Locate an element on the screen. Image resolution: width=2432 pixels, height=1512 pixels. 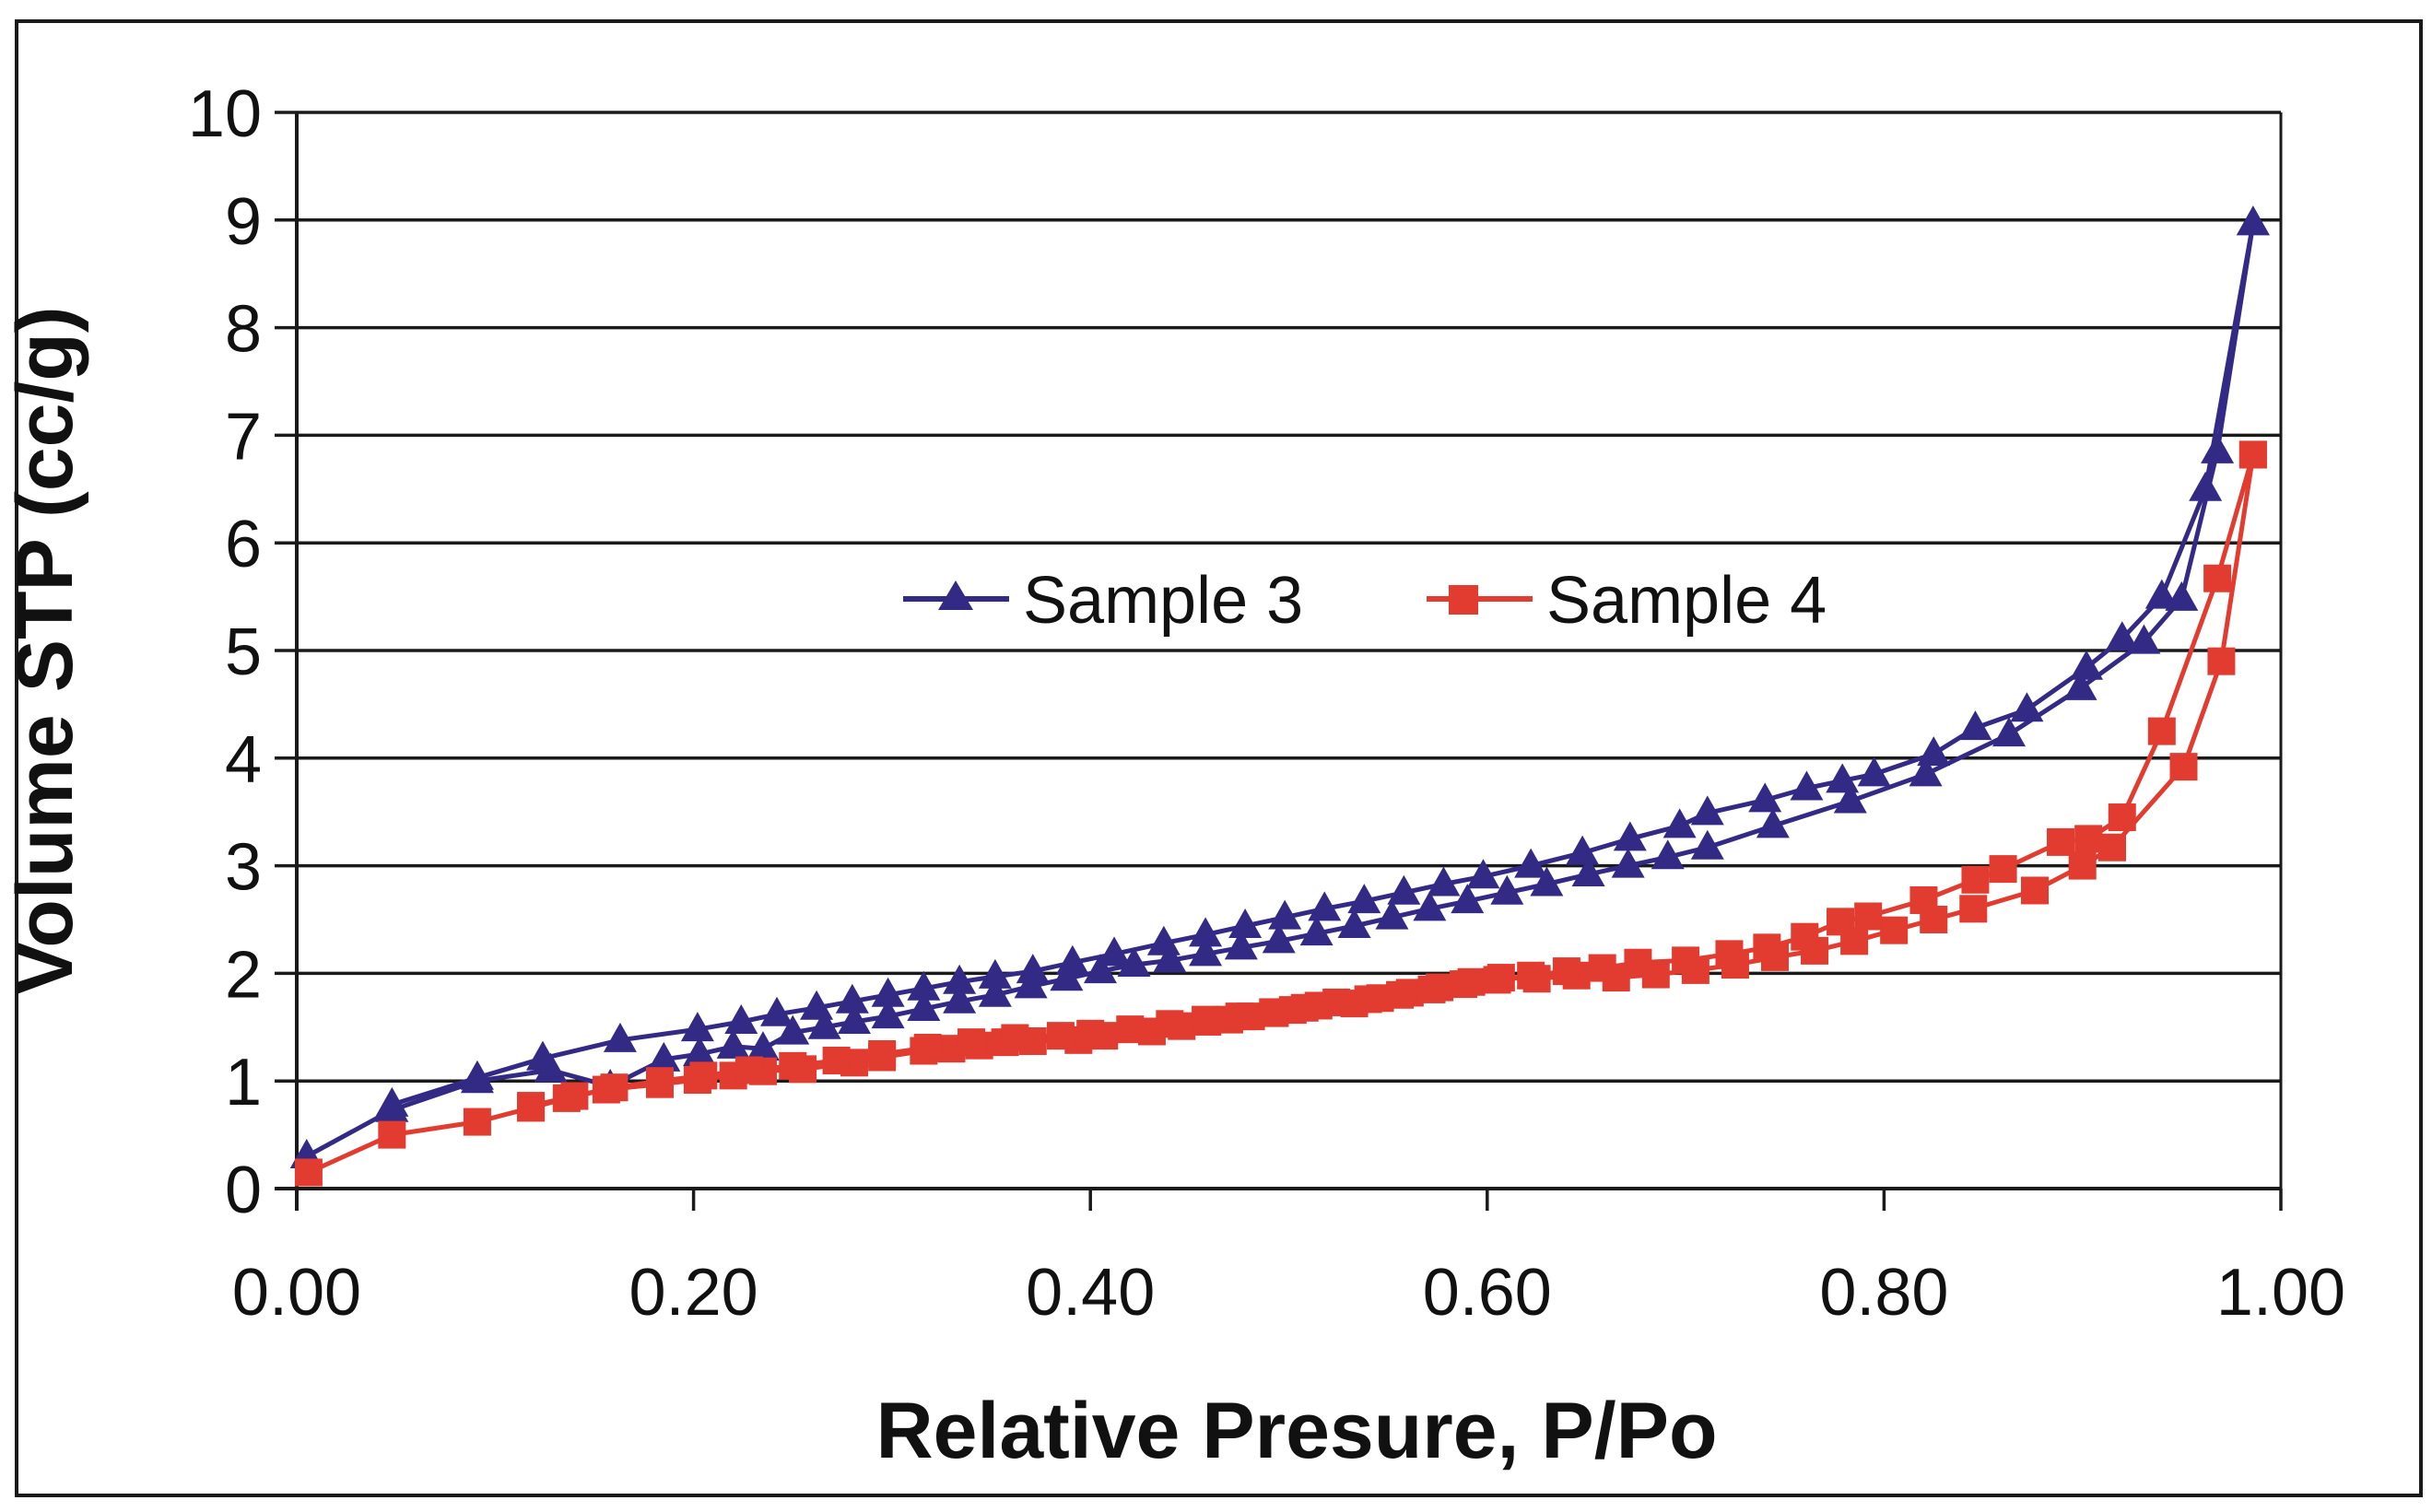
triangle-marker-icon is located at coordinates (955, 595).